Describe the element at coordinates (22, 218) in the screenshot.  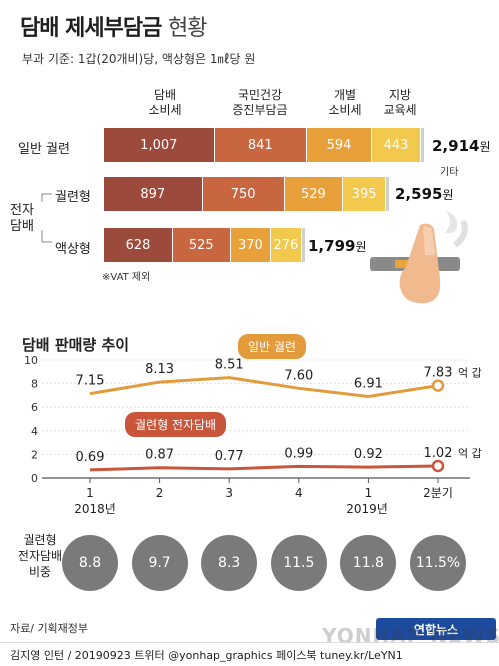
I see `group-label-e-cig: 전자 담배` at that location.